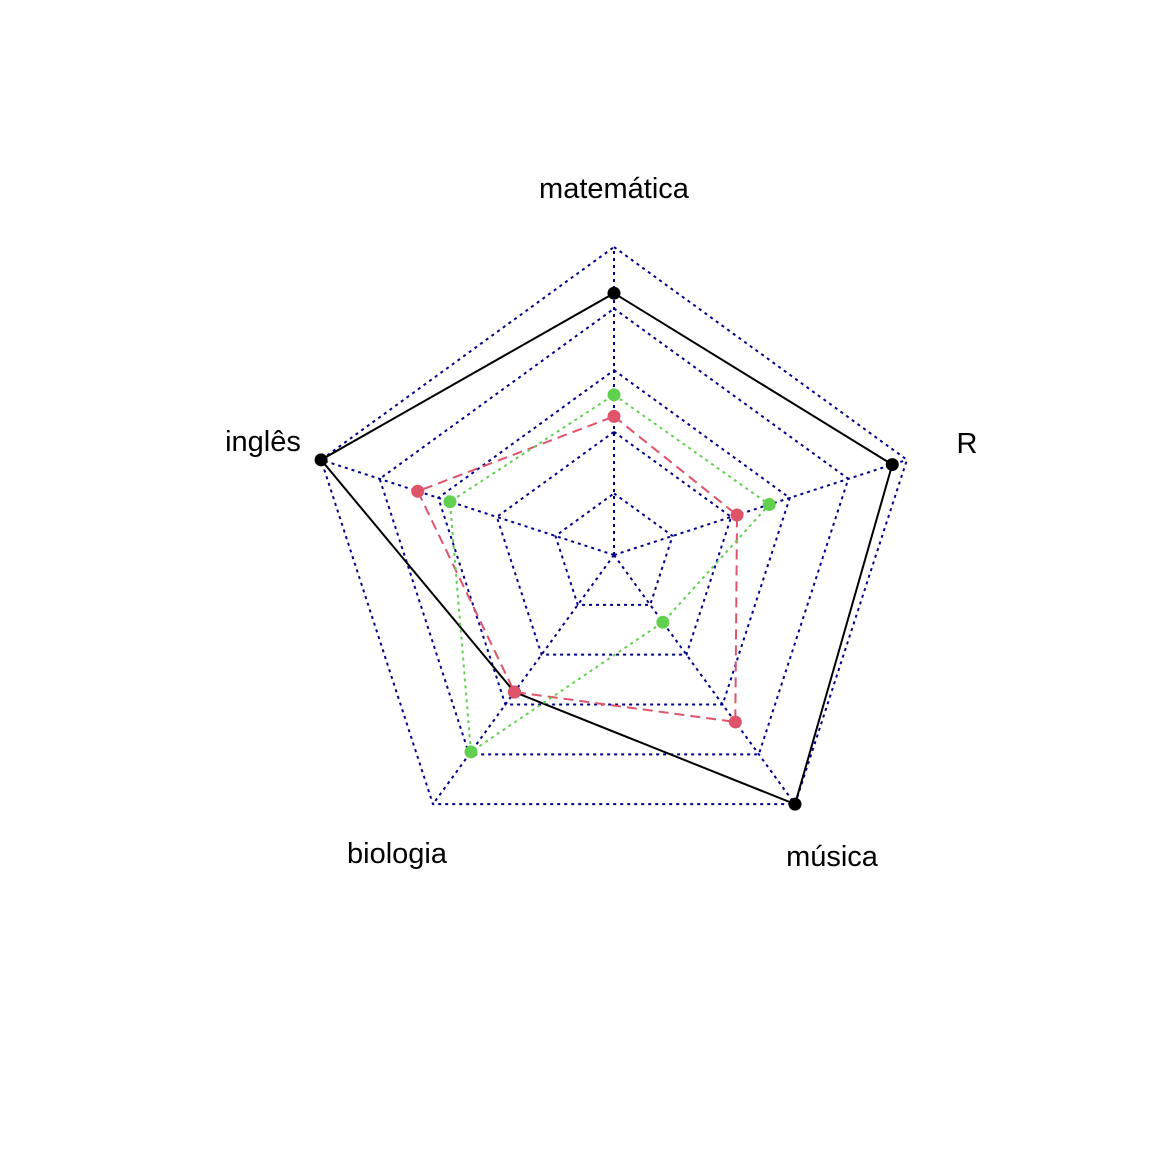 Image resolution: width=1152 pixels, height=1152 pixels. Describe the element at coordinates (704, 679) in the screenshot. I see `grid-spoke-musica` at that location.